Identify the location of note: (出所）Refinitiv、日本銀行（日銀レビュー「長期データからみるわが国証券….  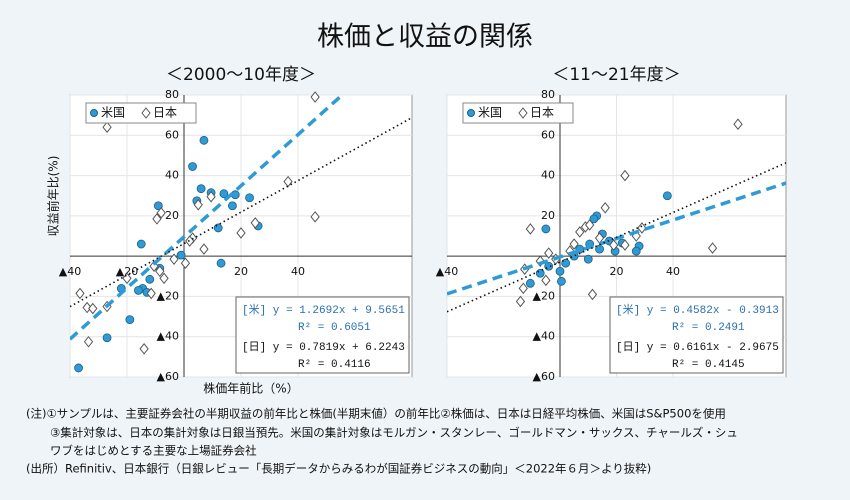
(338, 469).